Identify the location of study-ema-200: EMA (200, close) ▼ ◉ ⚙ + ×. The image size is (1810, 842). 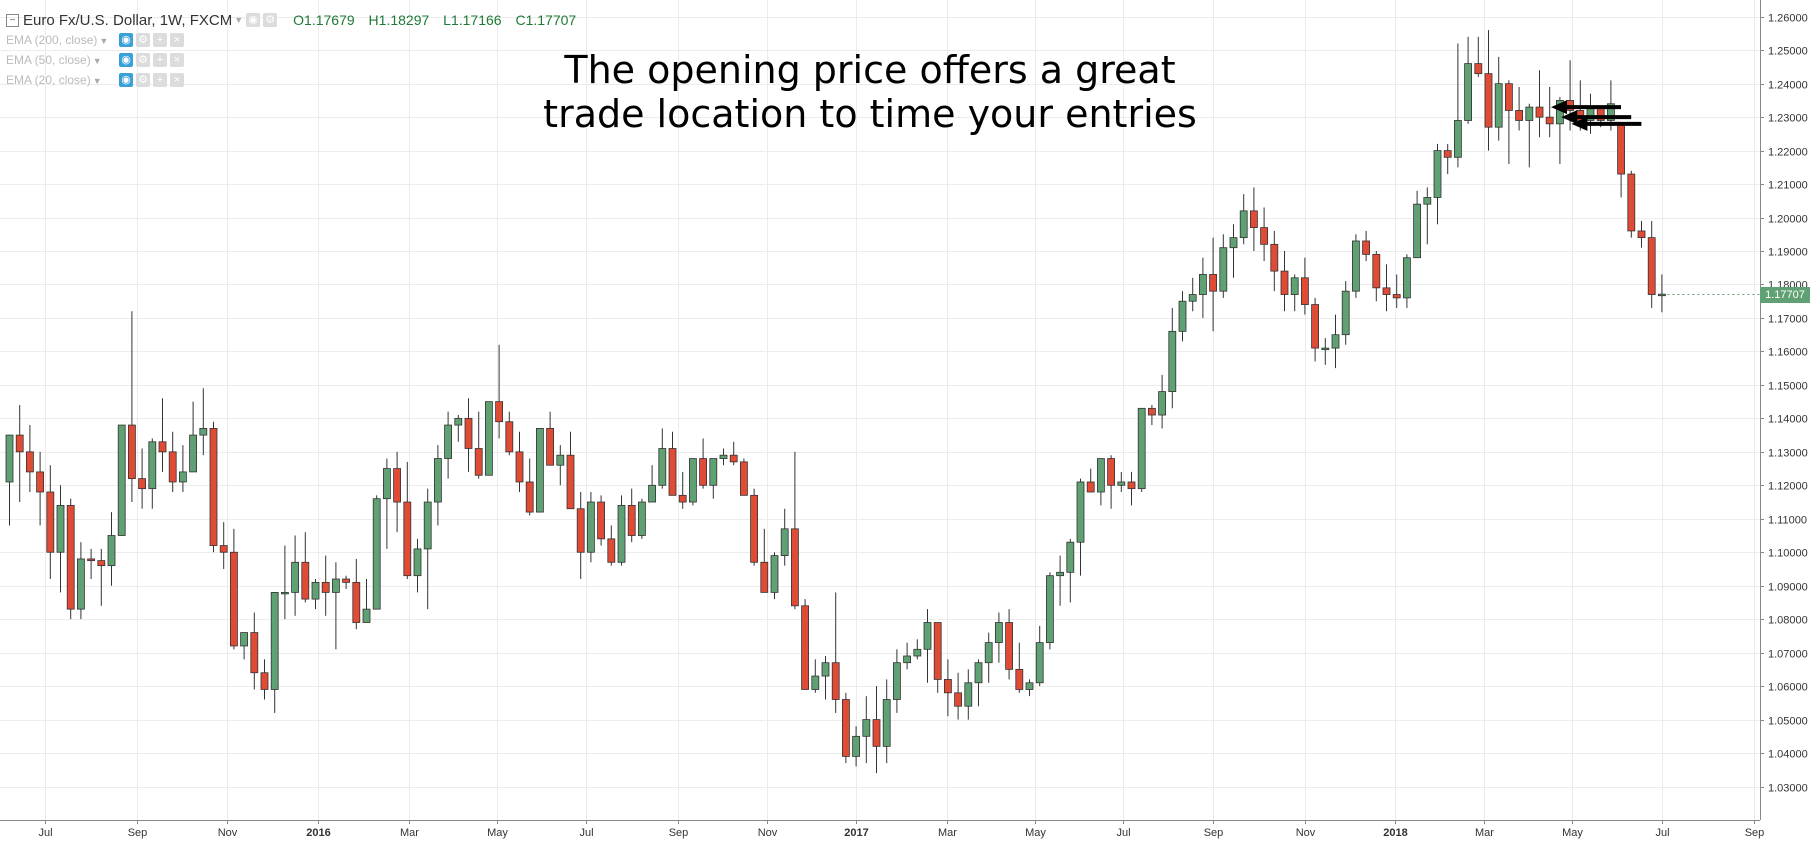
(291, 40).